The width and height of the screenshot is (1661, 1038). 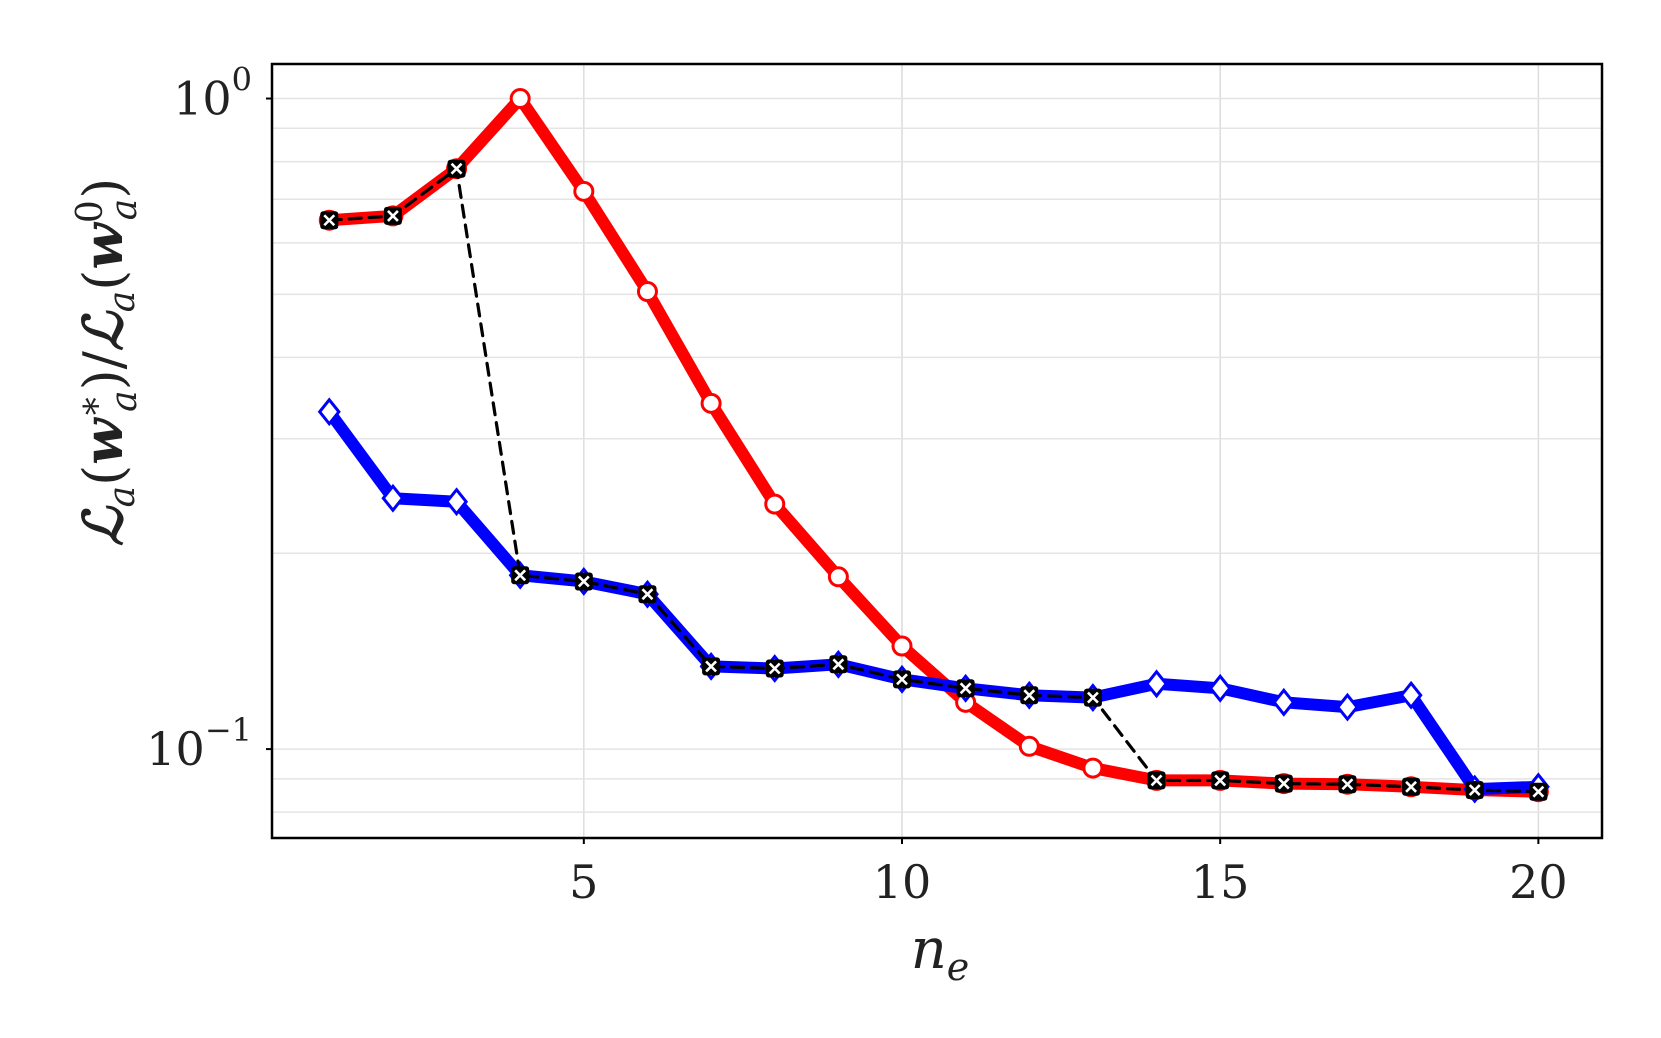 I want to click on x-tick-label: 20, so click(x=1538, y=882).